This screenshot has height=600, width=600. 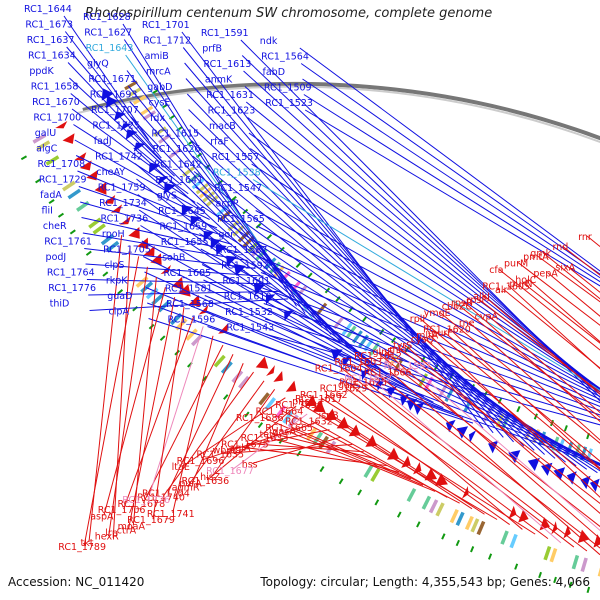 I want to click on gene-label: RC1_1759, so click(x=122, y=188).